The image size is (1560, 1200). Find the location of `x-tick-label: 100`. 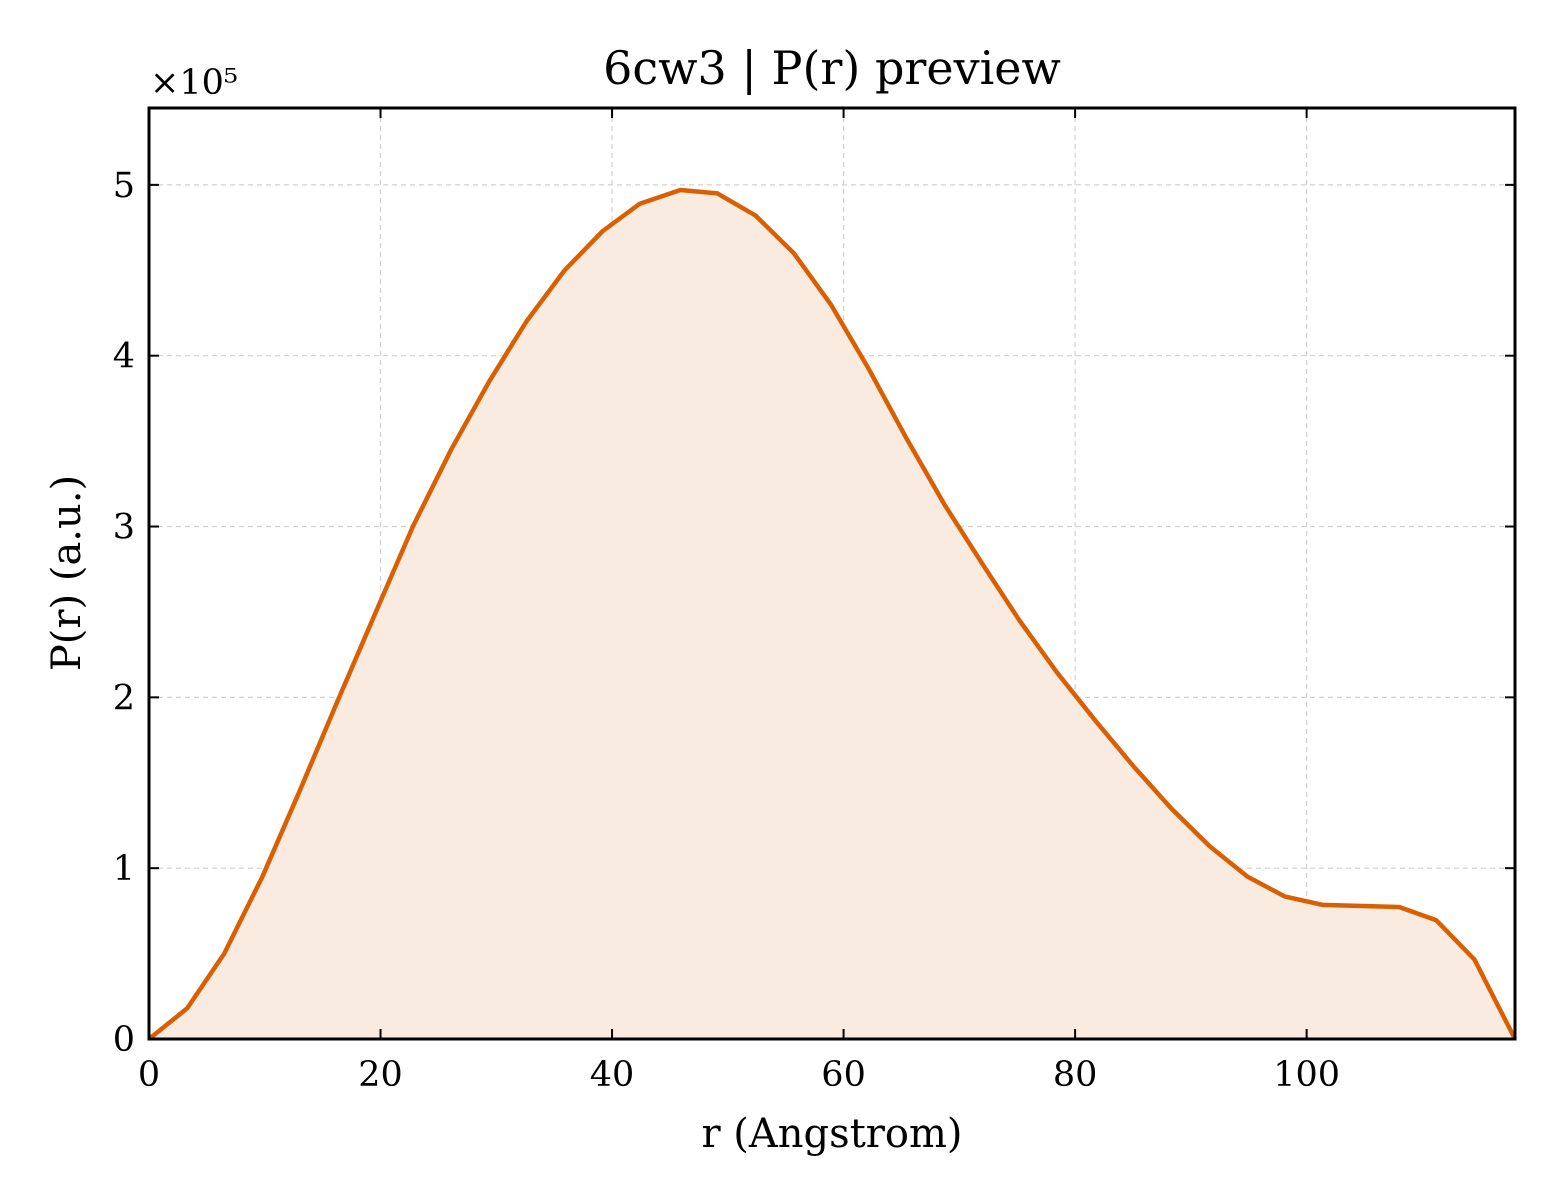

x-tick-label: 100 is located at coordinates (1306, 1075).